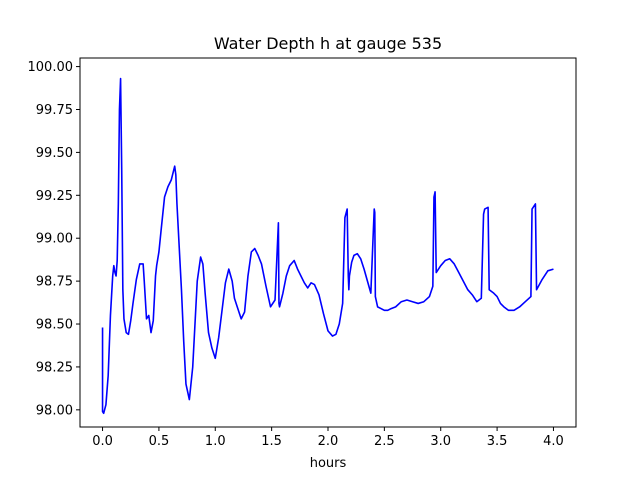  What do you see at coordinates (54, 325) in the screenshot?
I see `y-tick-label: 98.50` at bounding box center [54, 325].